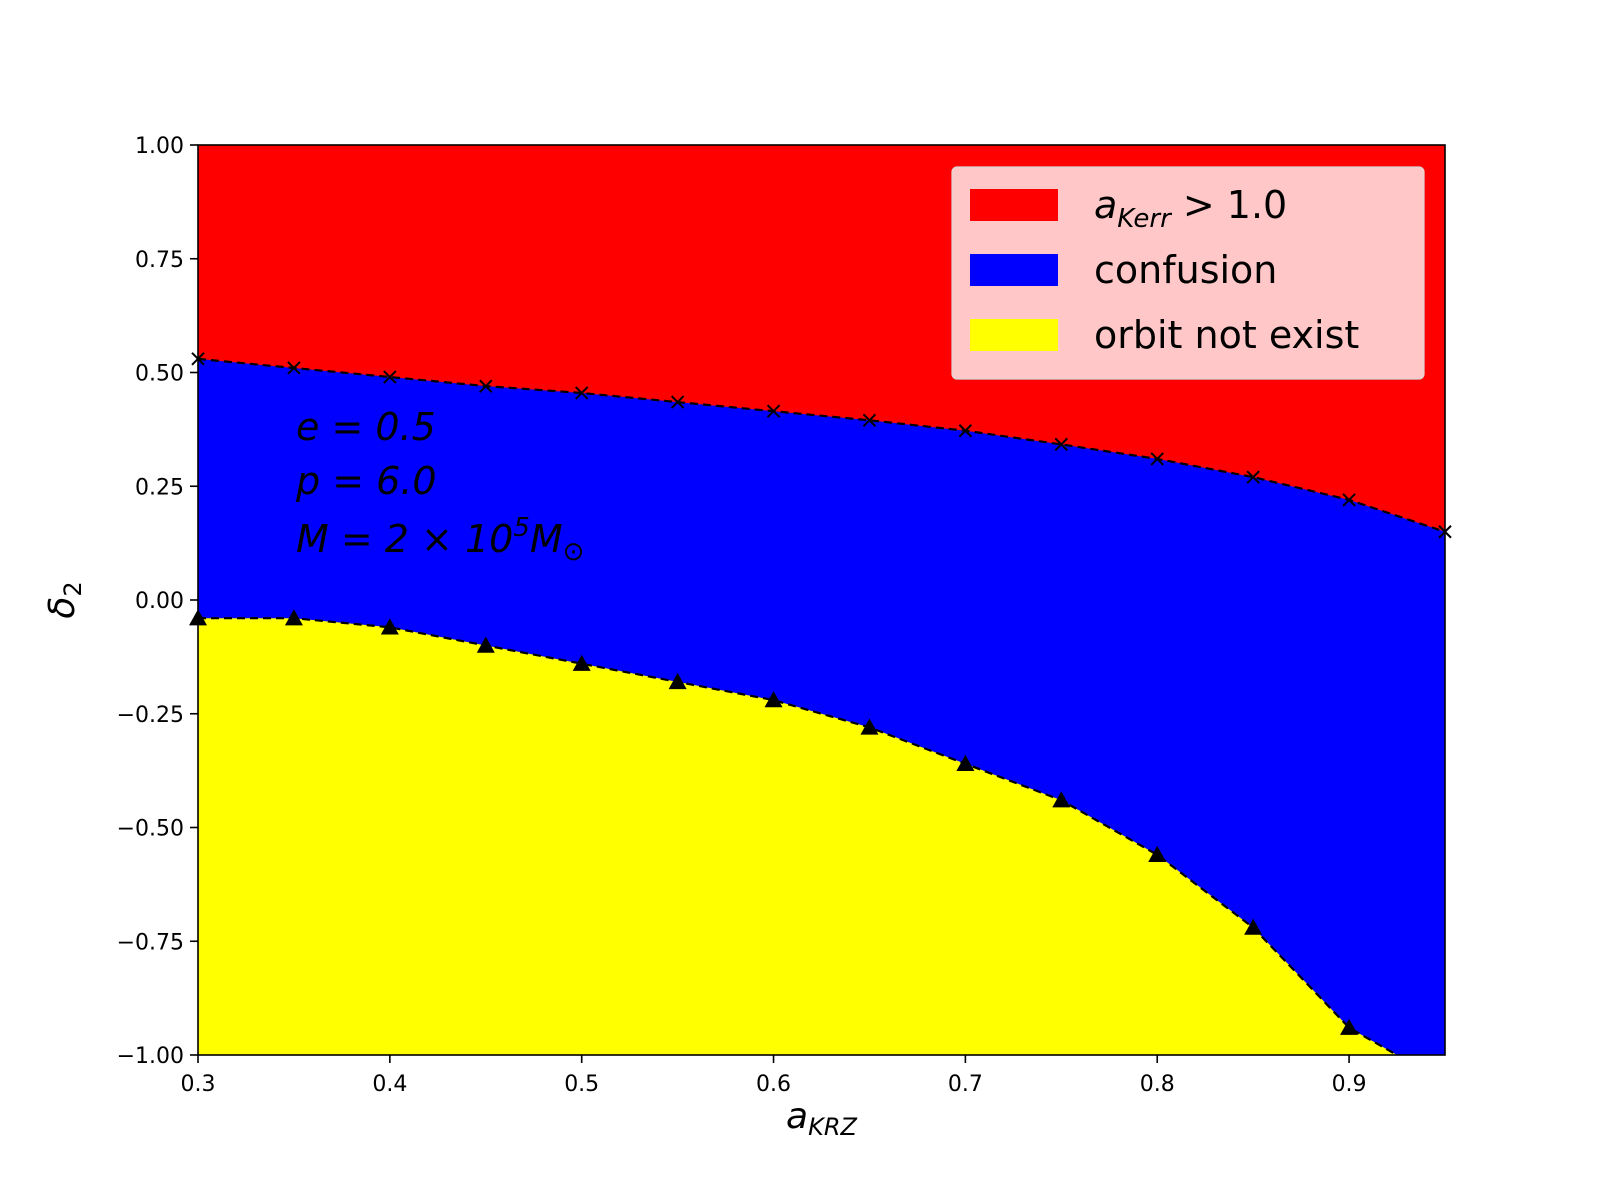 The width and height of the screenshot is (1600, 1200). Describe the element at coordinates (150, 942) in the screenshot. I see `y-tick-label: −0.75` at that location.